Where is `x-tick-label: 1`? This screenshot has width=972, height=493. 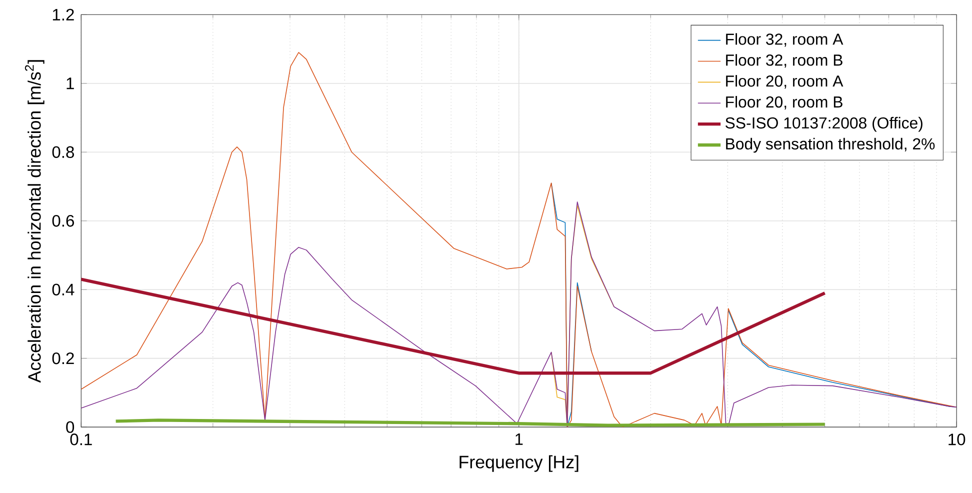 x-tick-label: 1 is located at coordinates (519, 439).